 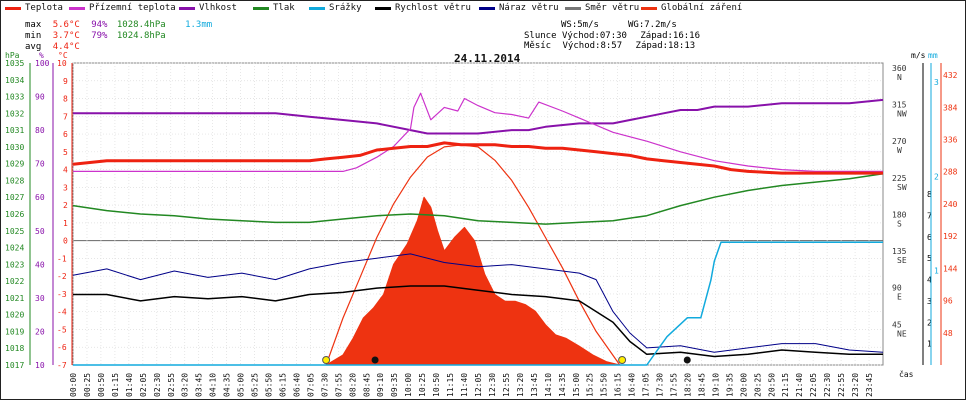 I want to click on x-tick-label: 11:15, so click(x=450, y=385).